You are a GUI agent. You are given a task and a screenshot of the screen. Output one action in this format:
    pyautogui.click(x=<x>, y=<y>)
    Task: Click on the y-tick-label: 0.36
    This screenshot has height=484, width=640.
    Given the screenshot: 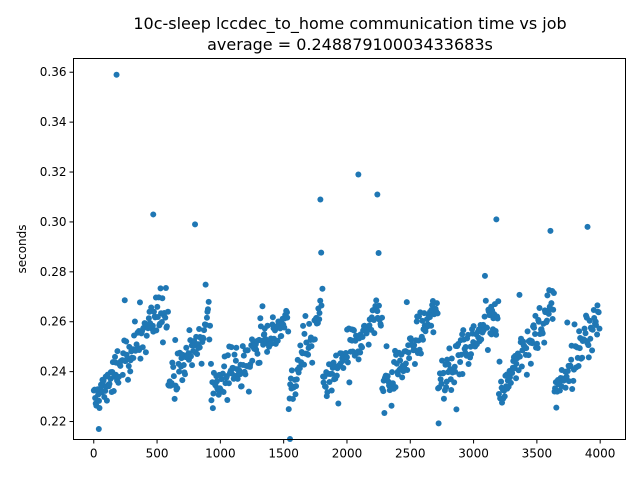 What is the action you would take?
    pyautogui.click(x=53, y=72)
    